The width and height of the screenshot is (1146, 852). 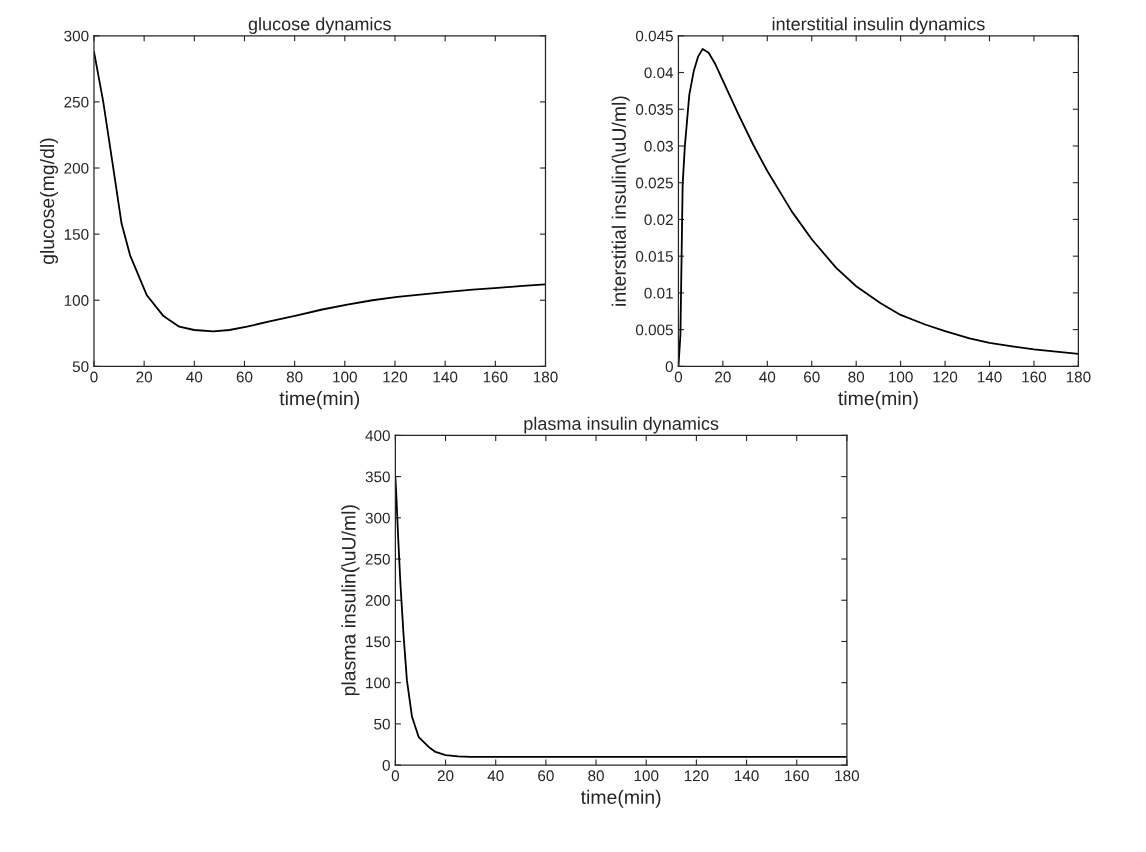 What do you see at coordinates (654, 183) in the screenshot?
I see `y-tick-label: 0.025` at bounding box center [654, 183].